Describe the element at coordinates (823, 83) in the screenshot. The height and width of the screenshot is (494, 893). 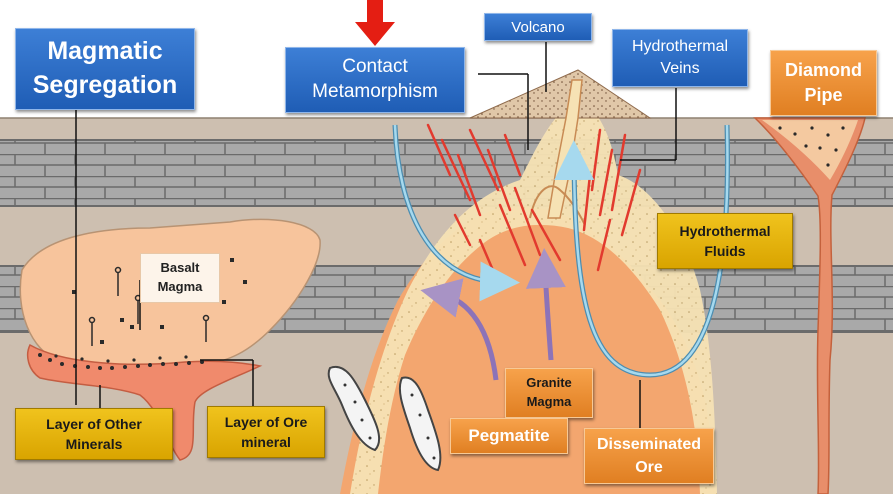
I see `diamond-pipe-label: Diamond Pipe` at that location.